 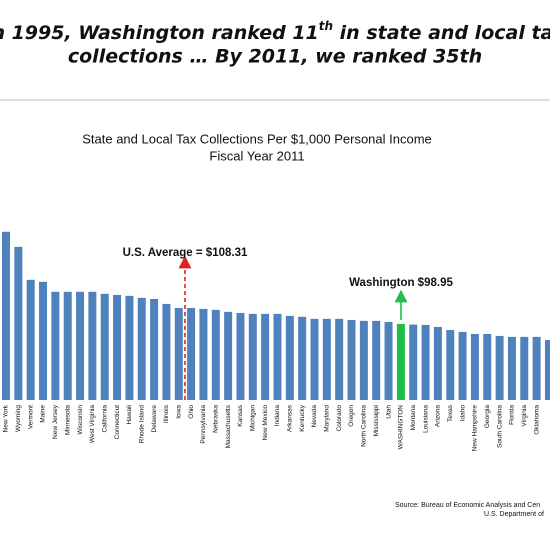 What do you see at coordinates (327, 418) in the screenshot?
I see `x-tick-label: Maryland` at bounding box center [327, 418].